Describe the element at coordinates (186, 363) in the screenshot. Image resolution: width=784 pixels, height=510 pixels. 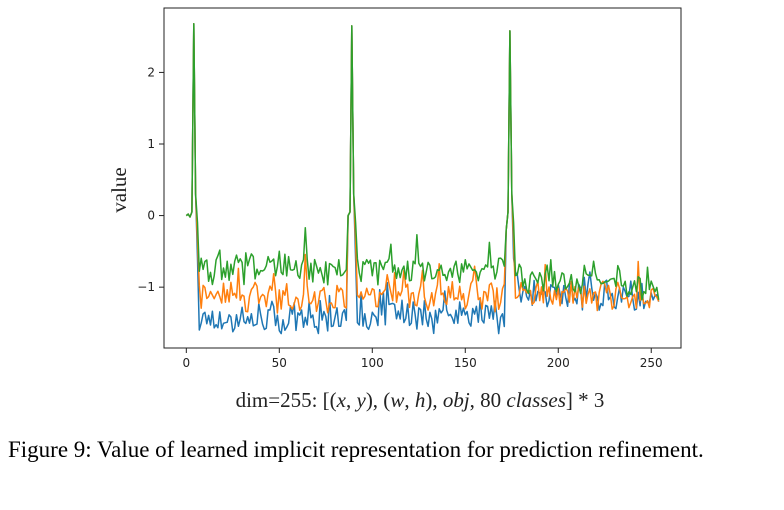
I see `x-tick-label: 0` at that location.